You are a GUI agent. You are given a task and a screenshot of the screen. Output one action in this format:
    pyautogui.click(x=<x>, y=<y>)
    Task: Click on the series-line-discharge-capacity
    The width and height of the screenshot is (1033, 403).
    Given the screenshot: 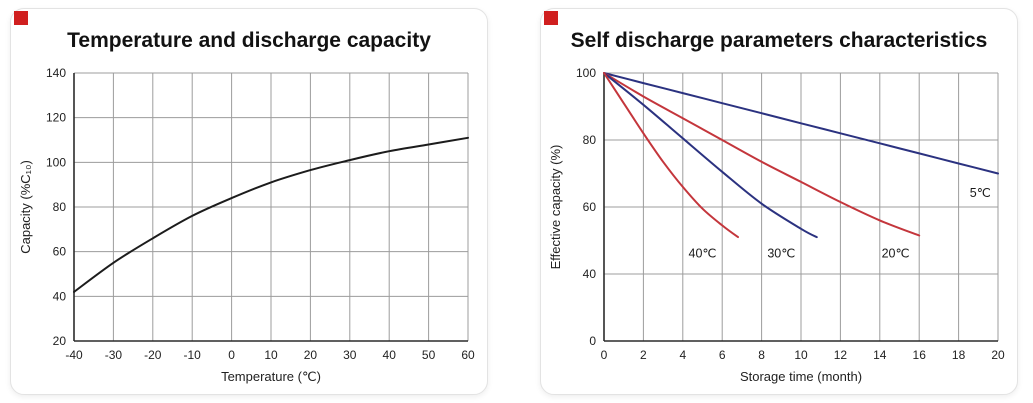 What is the action you would take?
    pyautogui.click(x=271, y=214)
    